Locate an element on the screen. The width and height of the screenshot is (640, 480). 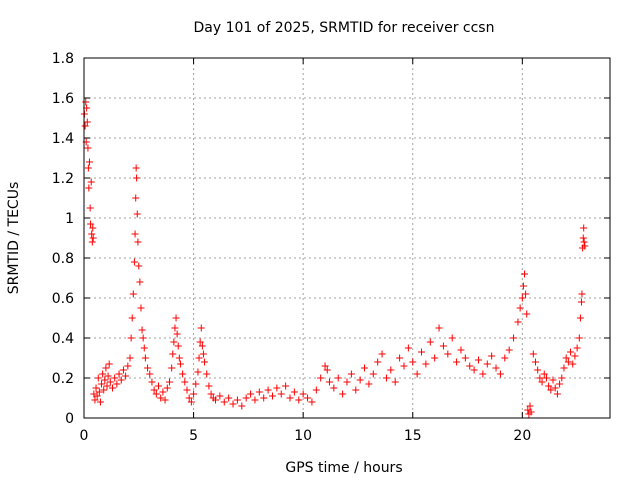
y-axis-label: SRMTID / TECUs is located at coordinates (14, 238).